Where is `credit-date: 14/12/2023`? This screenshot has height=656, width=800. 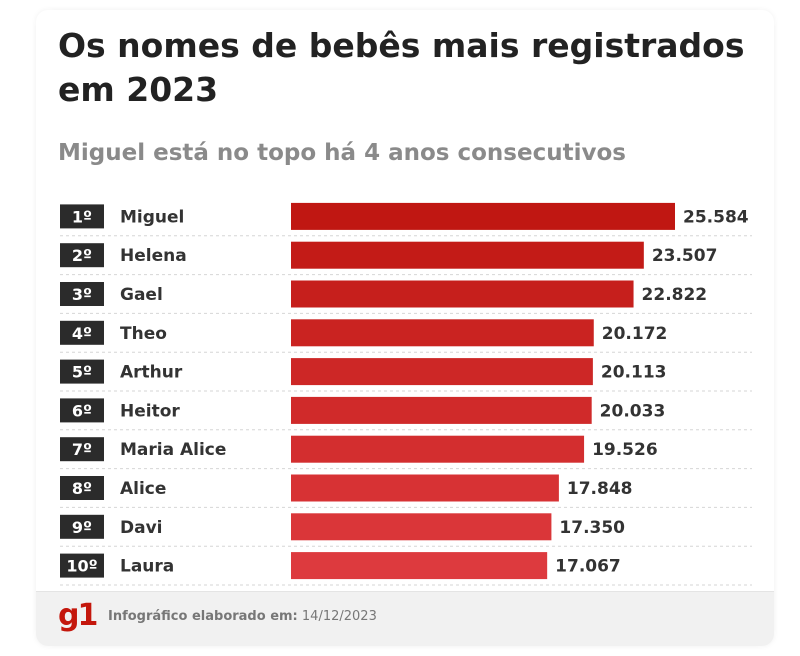
credit-date: 14/12/2023 is located at coordinates (339, 616).